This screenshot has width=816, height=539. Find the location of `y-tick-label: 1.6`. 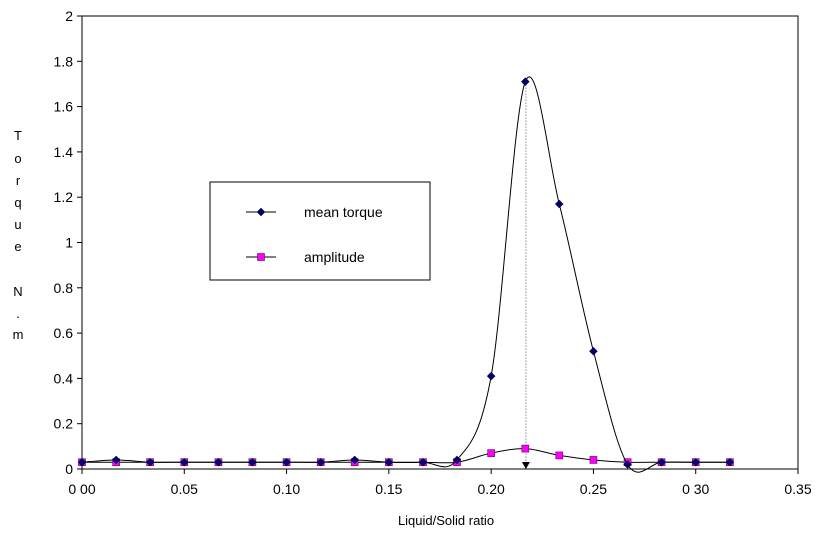

y-tick-label: 1.6 is located at coordinates (64, 107).